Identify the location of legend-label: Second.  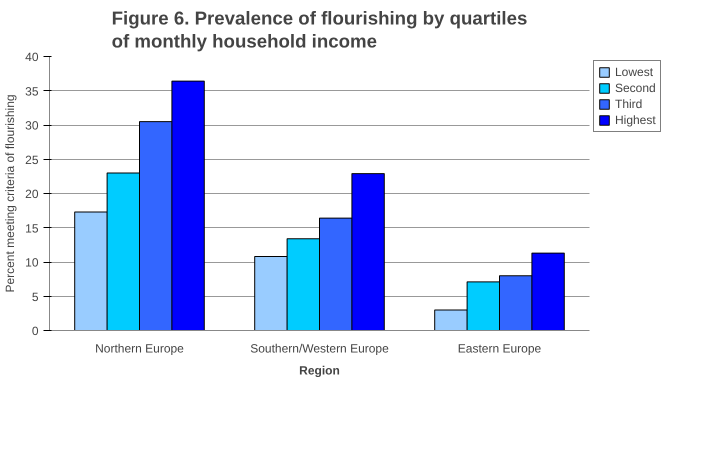
(635, 88).